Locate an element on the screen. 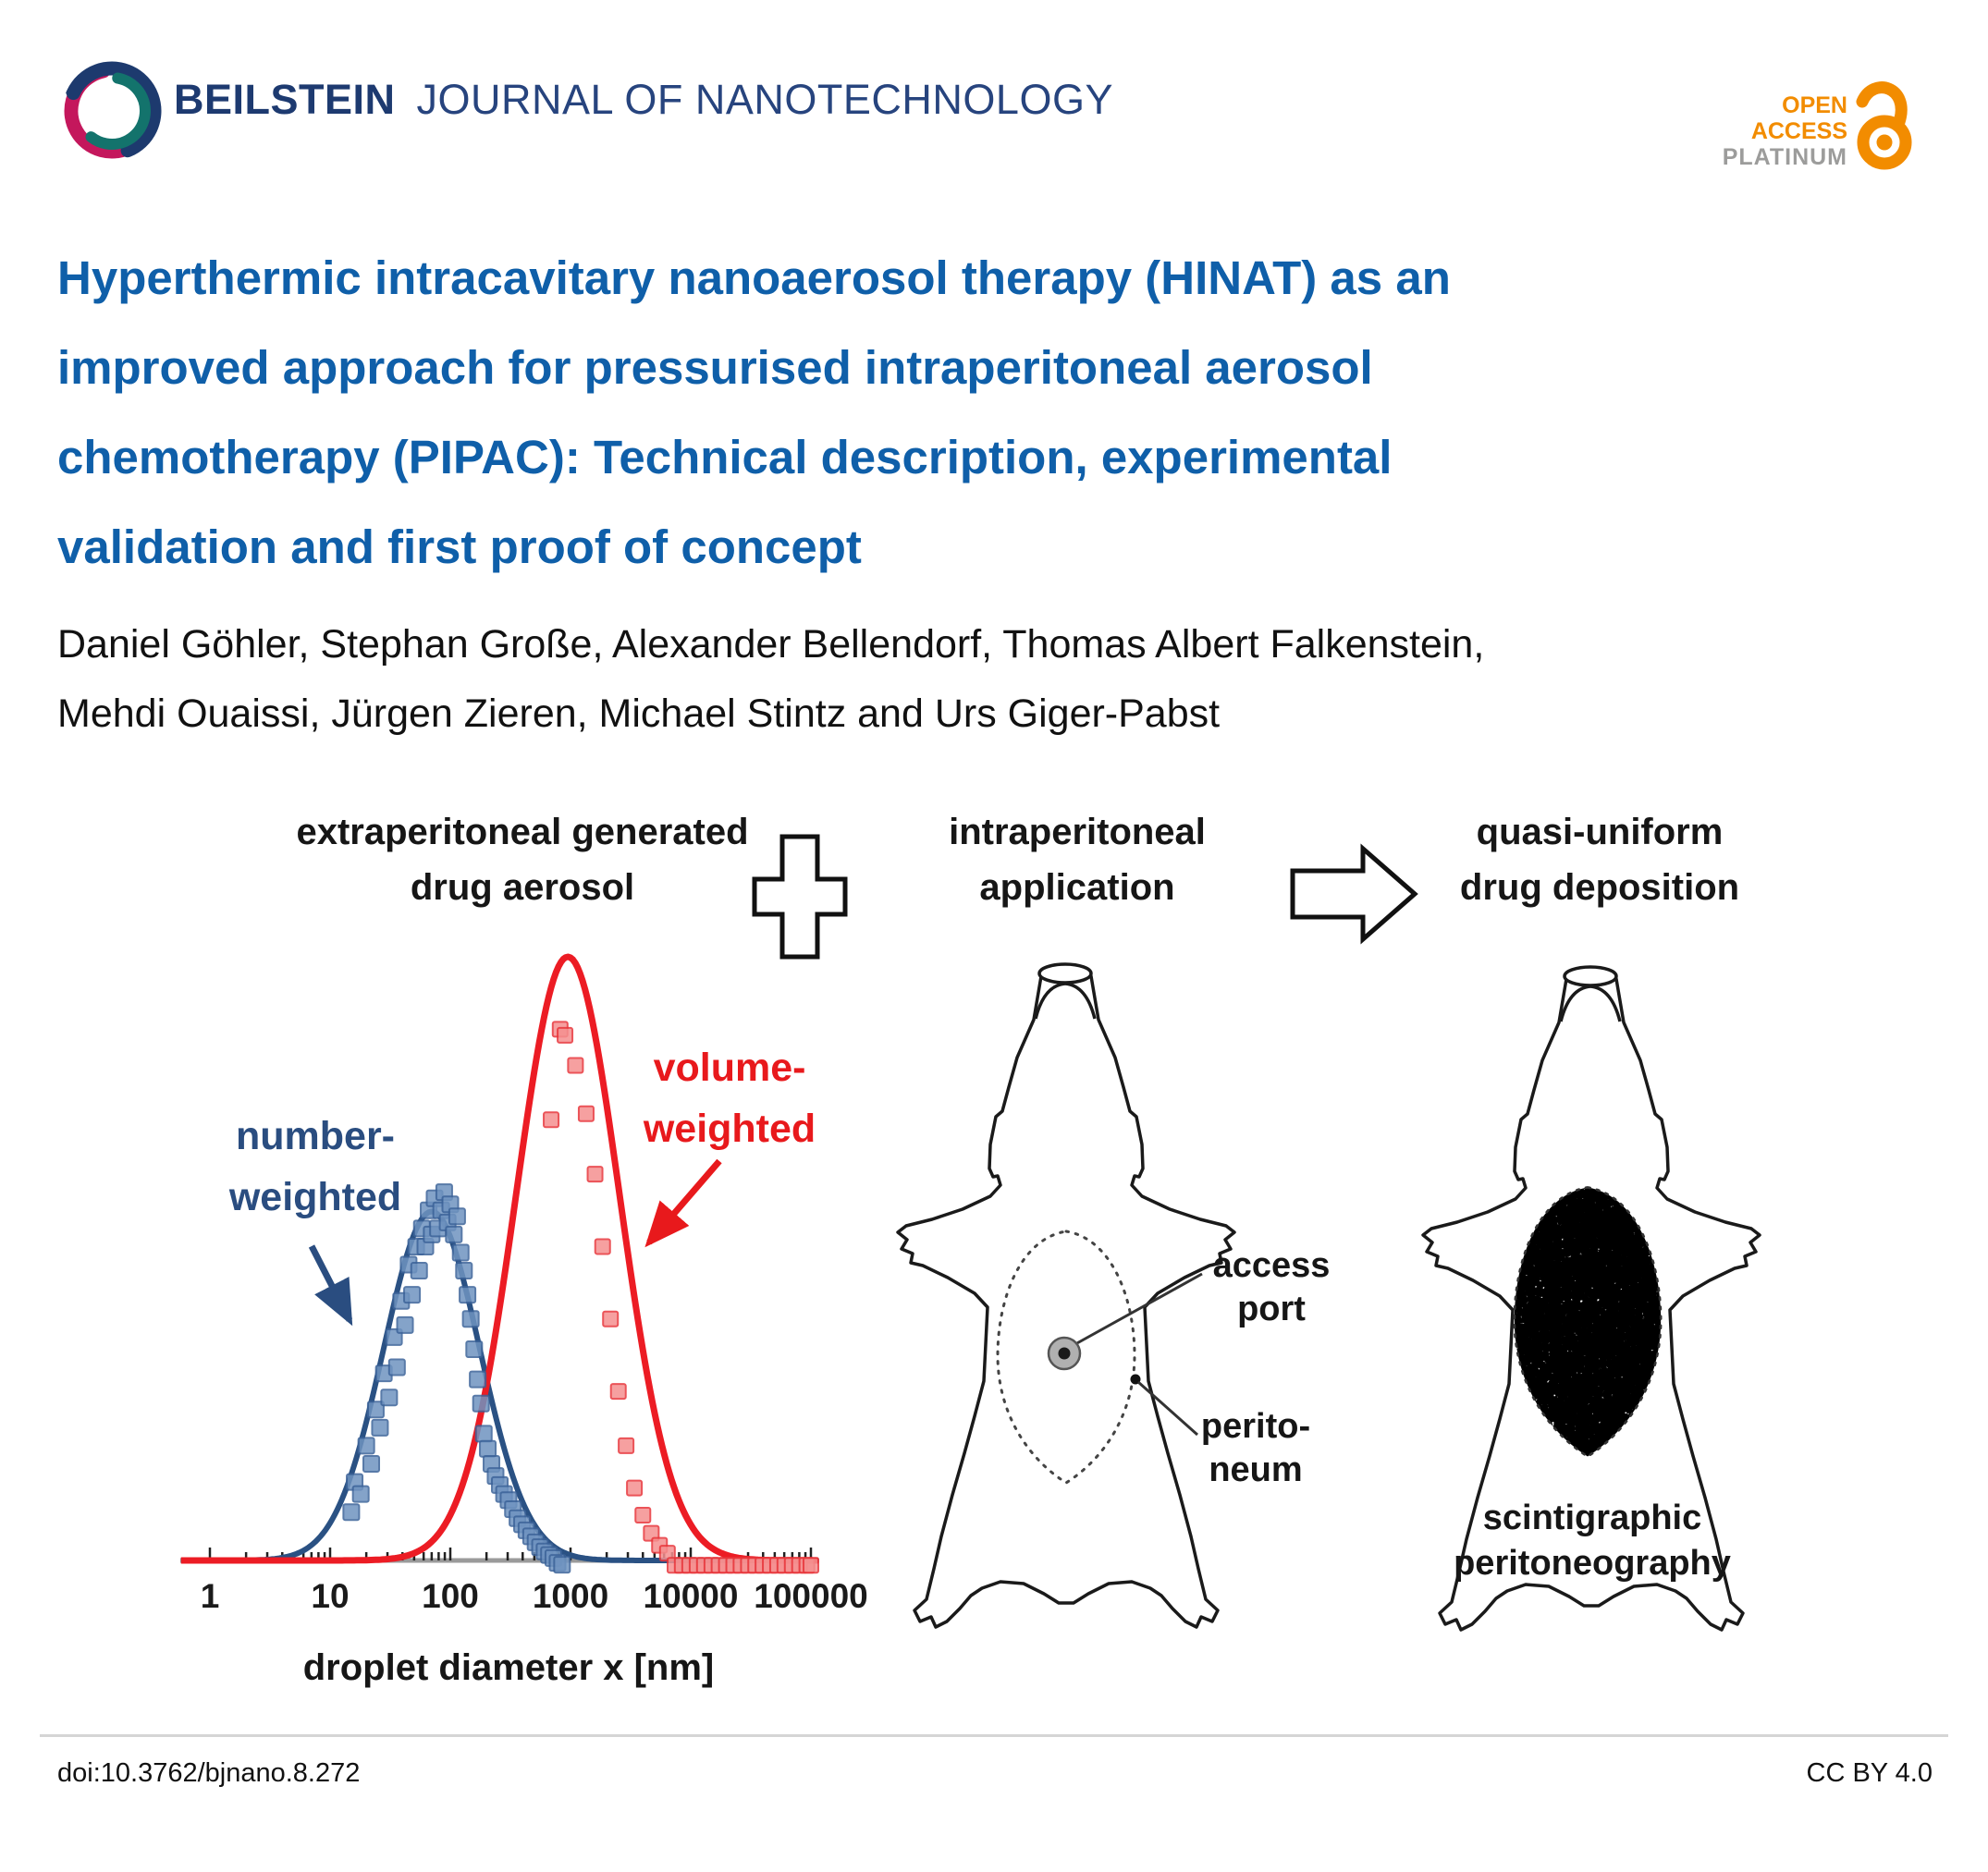  step1-line2: drug aerosol is located at coordinates (522, 887).